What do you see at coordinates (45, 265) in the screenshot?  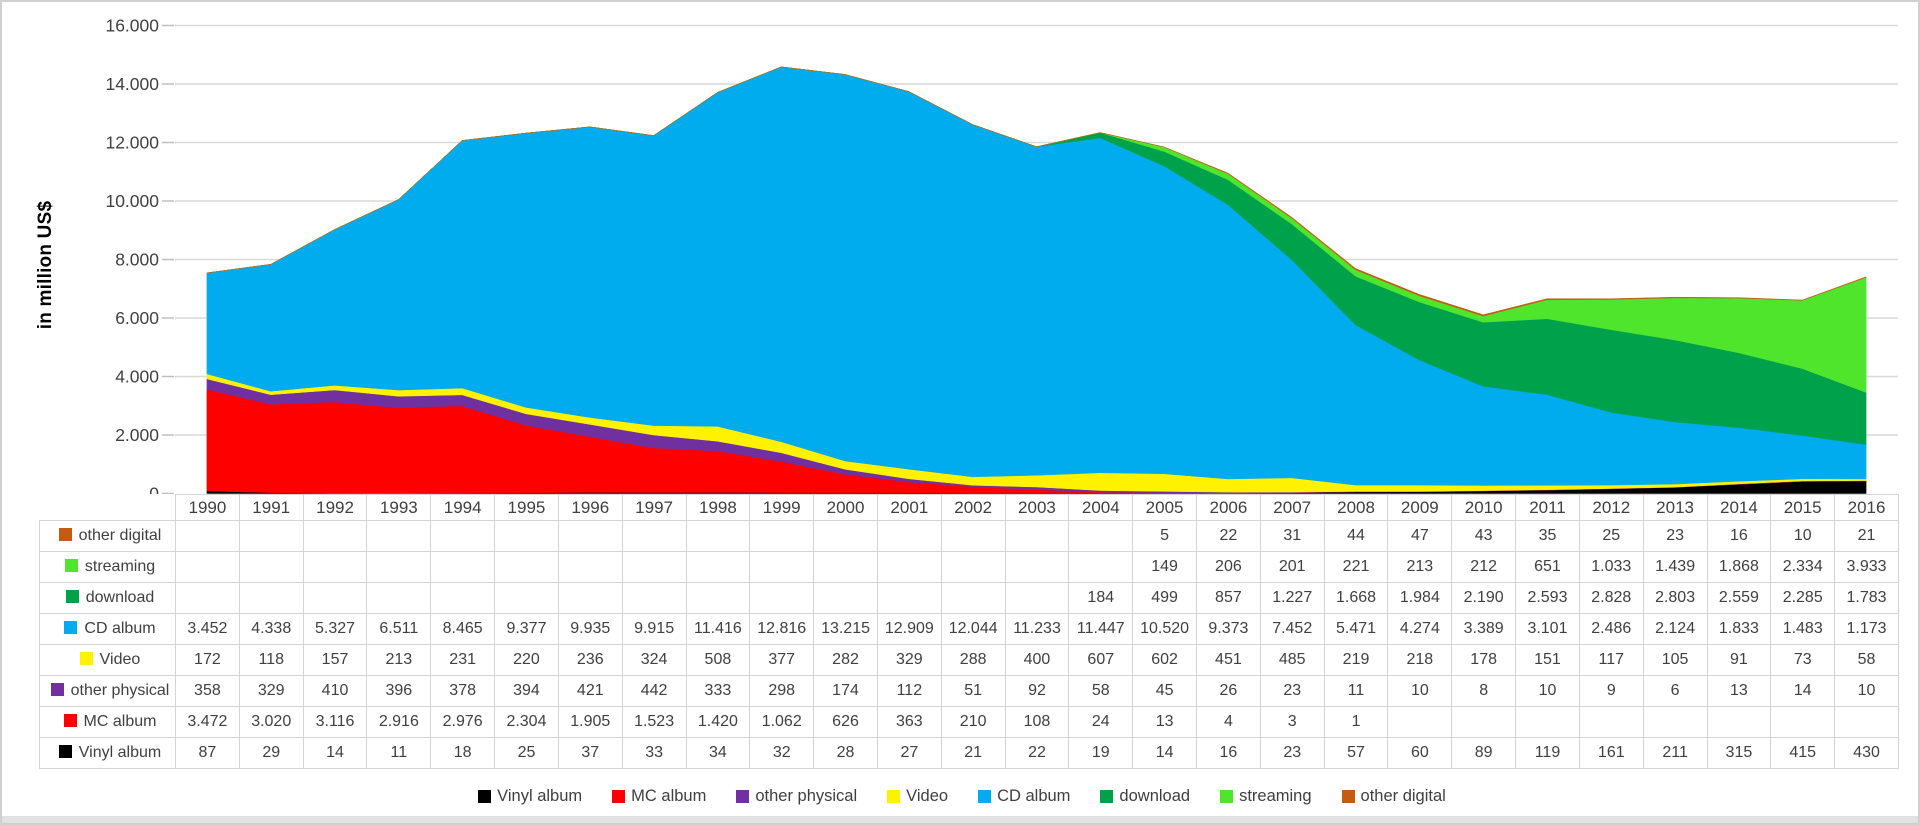 I see `y-axis-title: in million US$` at bounding box center [45, 265].